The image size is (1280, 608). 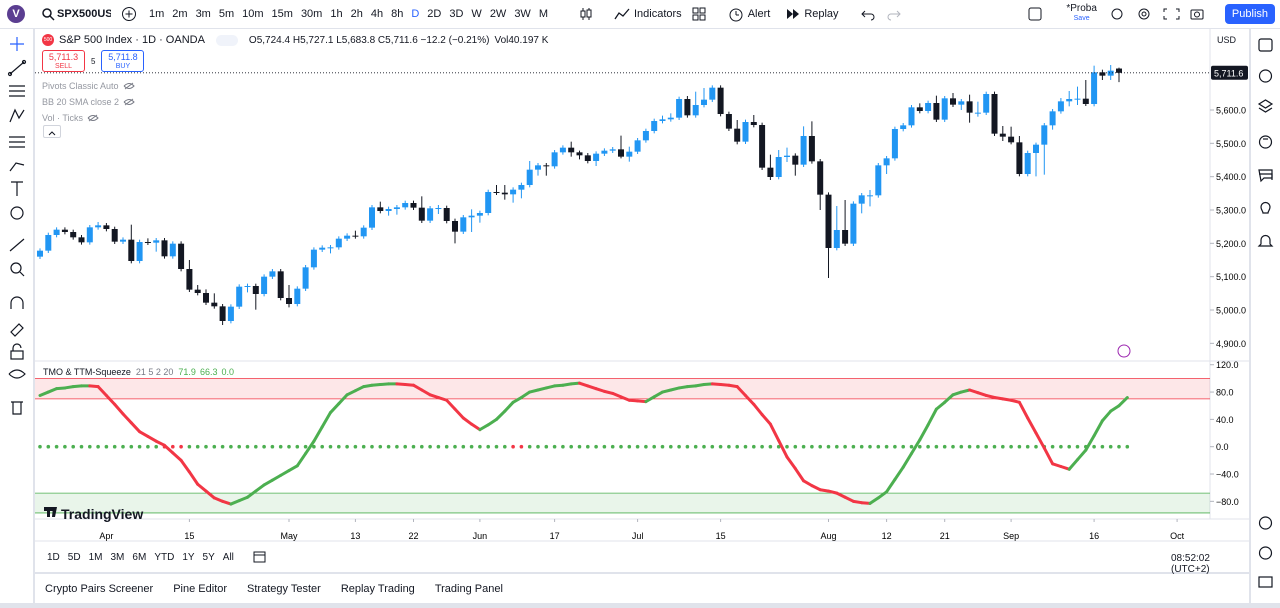 I want to click on y-tick-label: 5,300.0, so click(x=1231, y=211).